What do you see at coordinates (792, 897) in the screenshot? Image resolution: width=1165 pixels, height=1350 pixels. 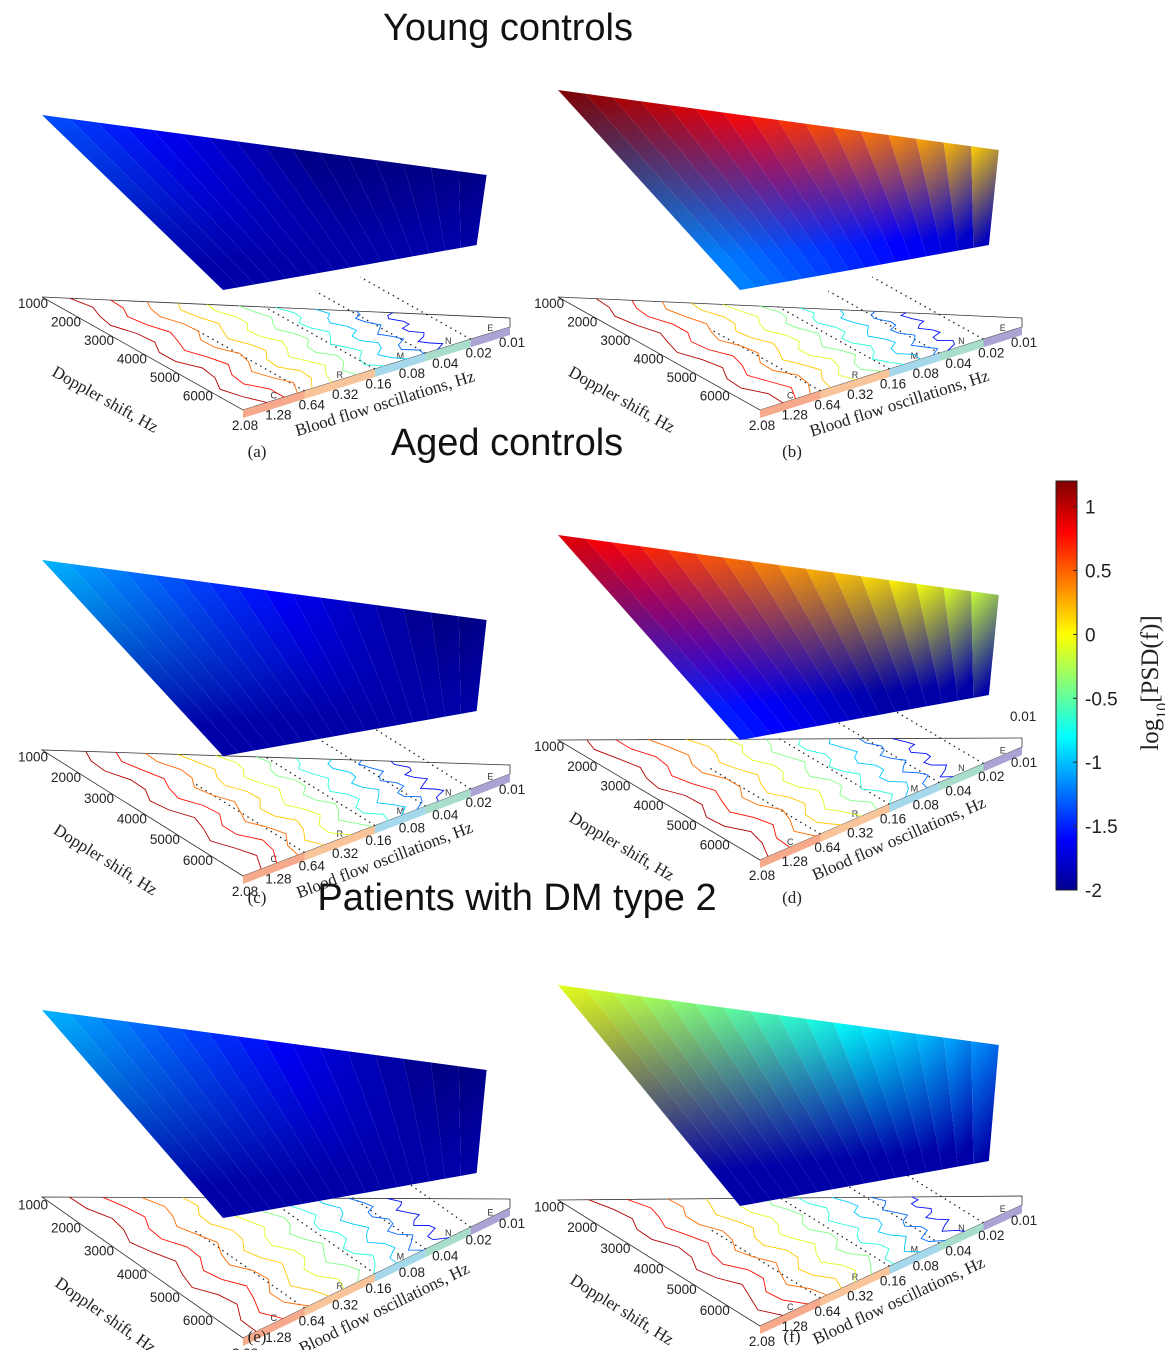 I see `panel-label: (d)` at bounding box center [792, 897].